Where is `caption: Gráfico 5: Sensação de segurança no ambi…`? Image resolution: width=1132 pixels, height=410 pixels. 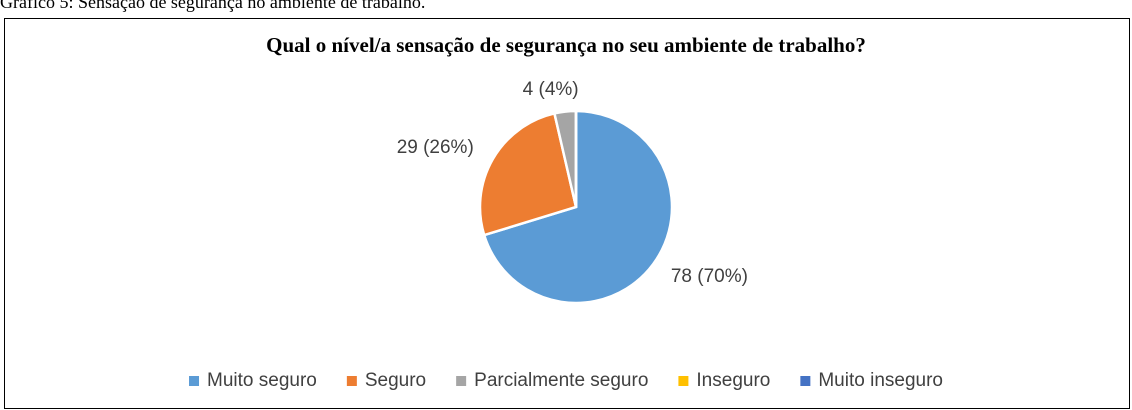 caption: Gráfico 5: Sensação de segurança no ambi… is located at coordinates (212, 6).